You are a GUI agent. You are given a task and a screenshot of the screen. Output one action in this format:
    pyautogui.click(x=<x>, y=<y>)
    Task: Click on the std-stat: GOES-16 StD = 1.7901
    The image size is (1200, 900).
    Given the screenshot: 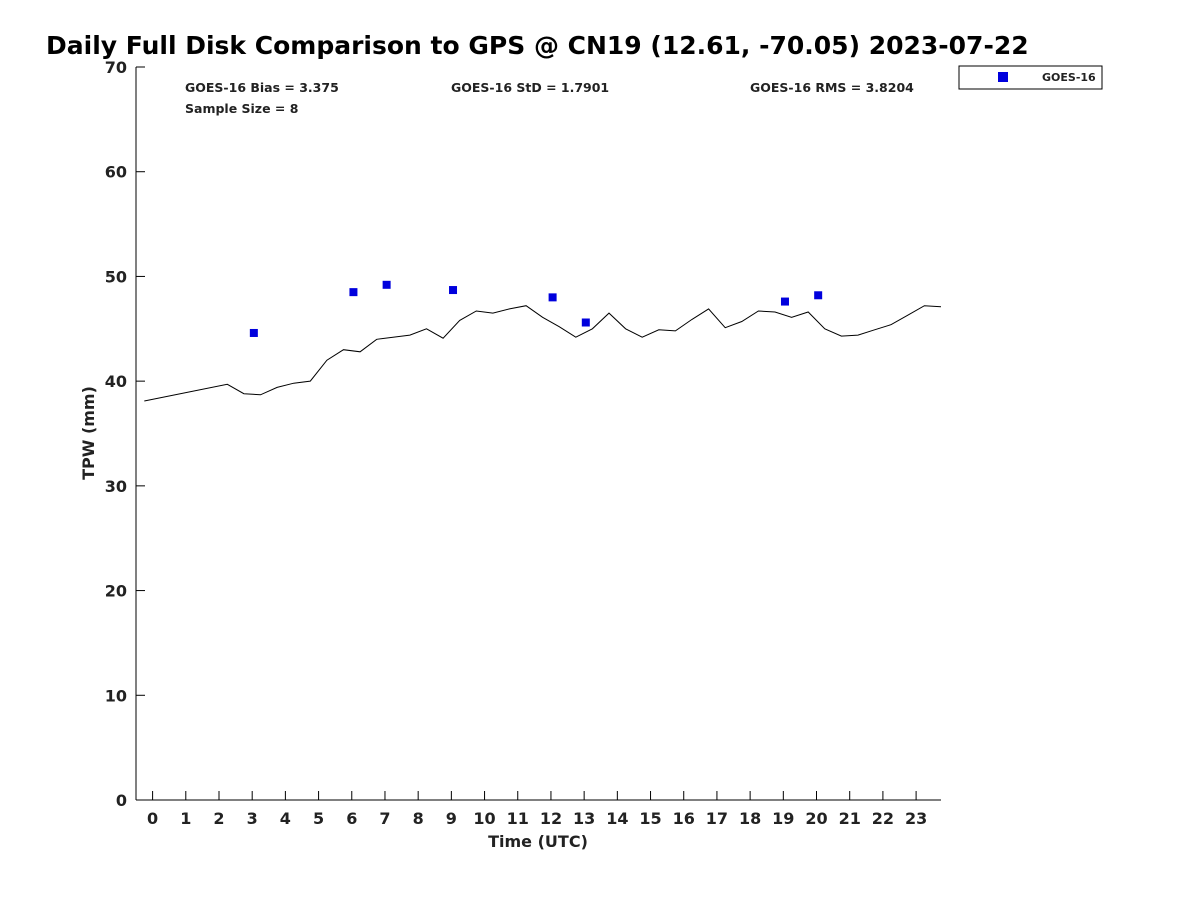 What is the action you would take?
    pyautogui.click(x=530, y=87)
    